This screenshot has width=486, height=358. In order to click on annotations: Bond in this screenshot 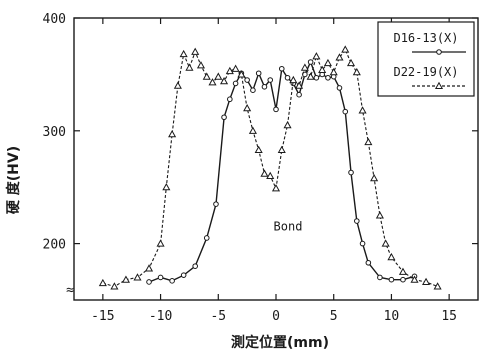, I will do `click(288, 227)`.